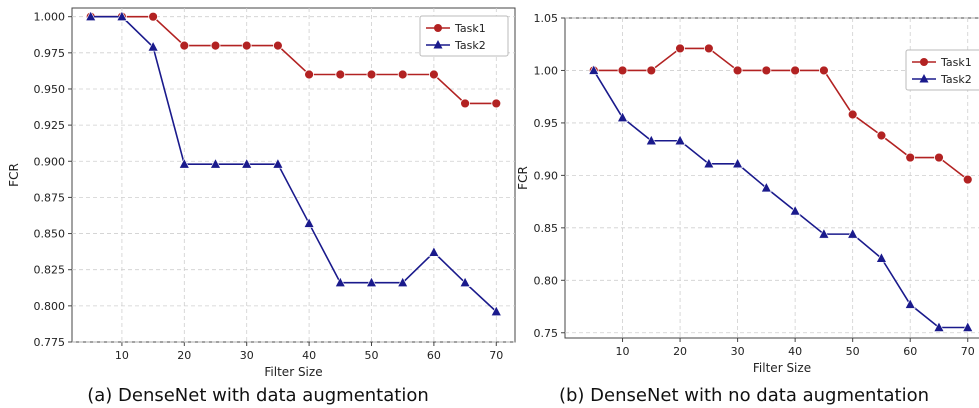 Image resolution: width=979 pixels, height=408 pixels. Describe the element at coordinates (50, 270) in the screenshot. I see `y-tick-label-a: 0.825` at that location.